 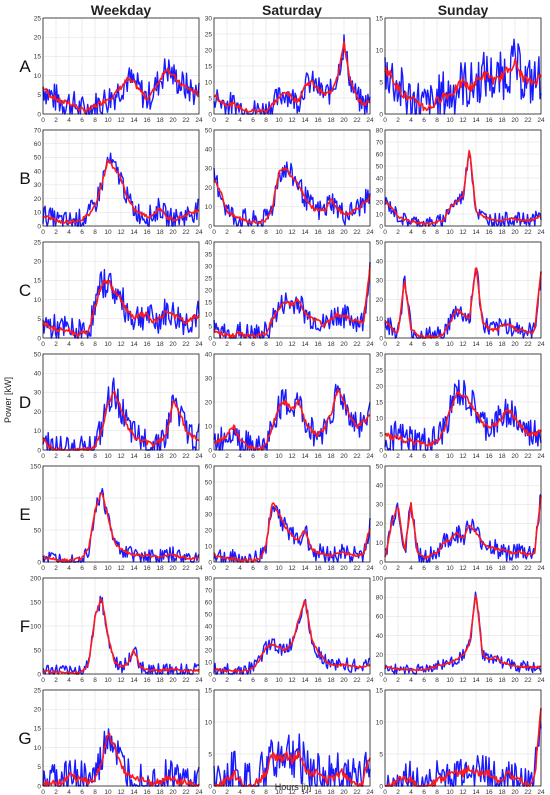 I want to click on y-tick-label: 40, so click(x=380, y=178).